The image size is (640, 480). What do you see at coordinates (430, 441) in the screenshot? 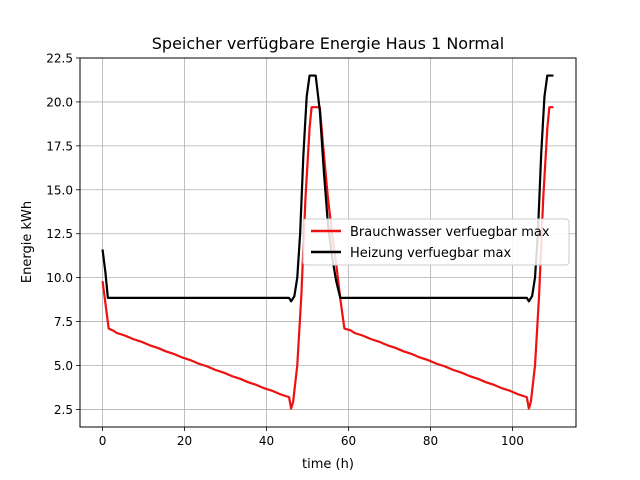
I see `x-tick-label: 80` at bounding box center [430, 441].